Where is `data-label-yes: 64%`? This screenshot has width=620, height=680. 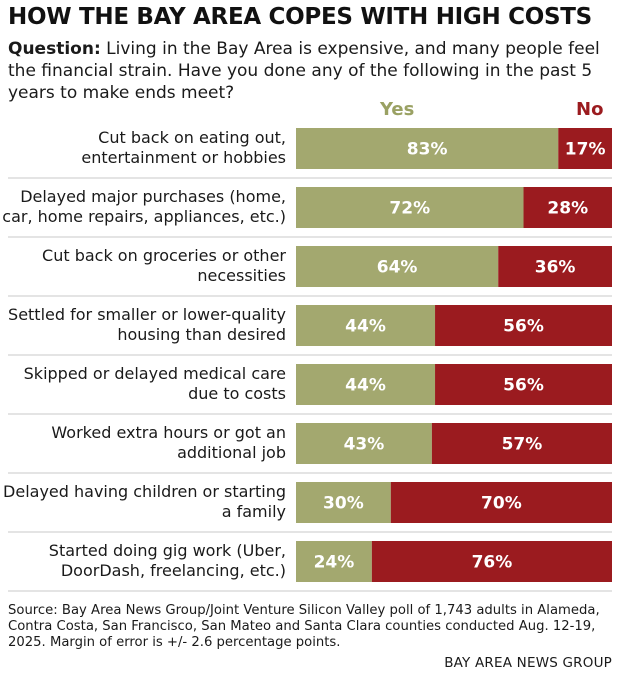
data-label-yes: 64% is located at coordinates (397, 268).